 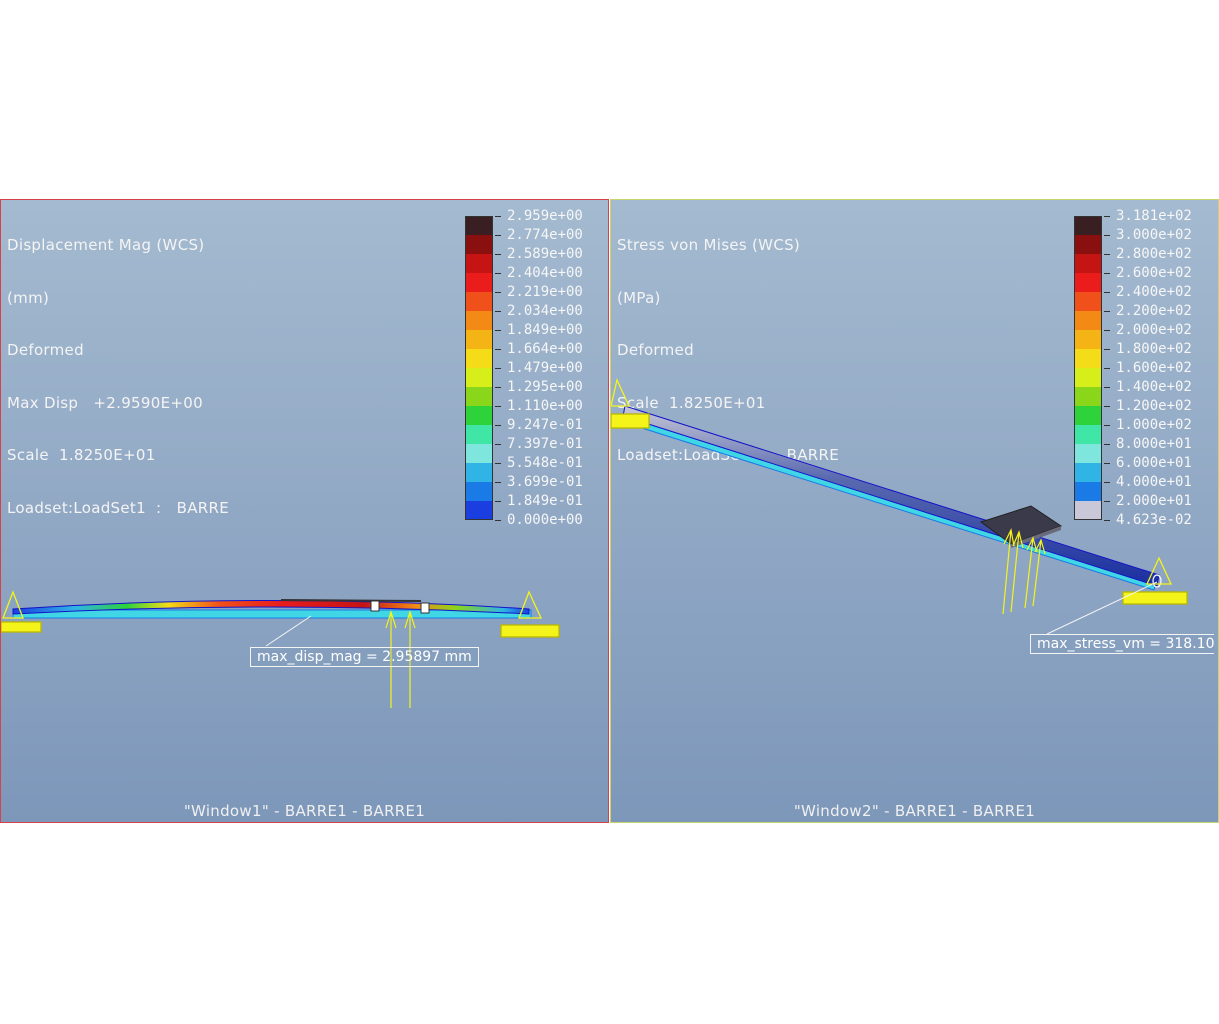 What do you see at coordinates (914, 811) in the screenshot?
I see `window2-footer: "Window2" - BARRE1 - BARRE1` at bounding box center [914, 811].